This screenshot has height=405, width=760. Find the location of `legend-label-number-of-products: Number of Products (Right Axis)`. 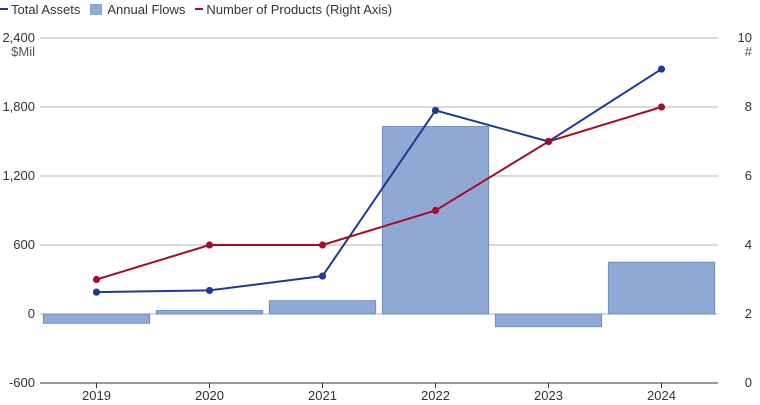

legend-label-number-of-products: Number of Products (Right Axis) is located at coordinates (299, 9).